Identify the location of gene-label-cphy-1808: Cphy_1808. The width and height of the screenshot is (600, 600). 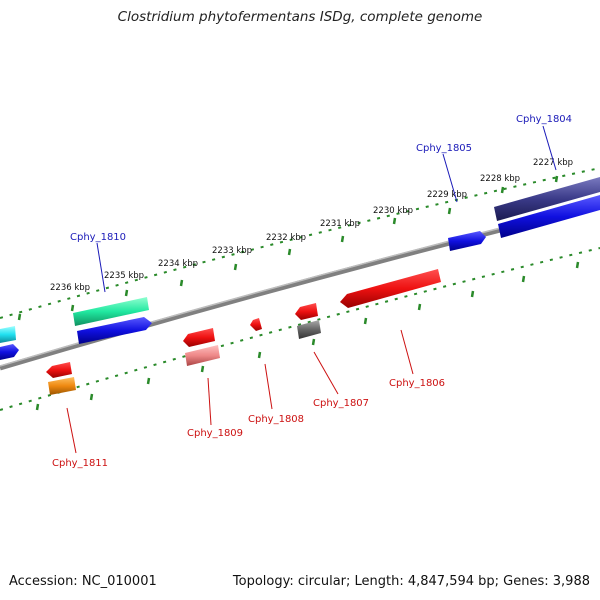
(276, 419).